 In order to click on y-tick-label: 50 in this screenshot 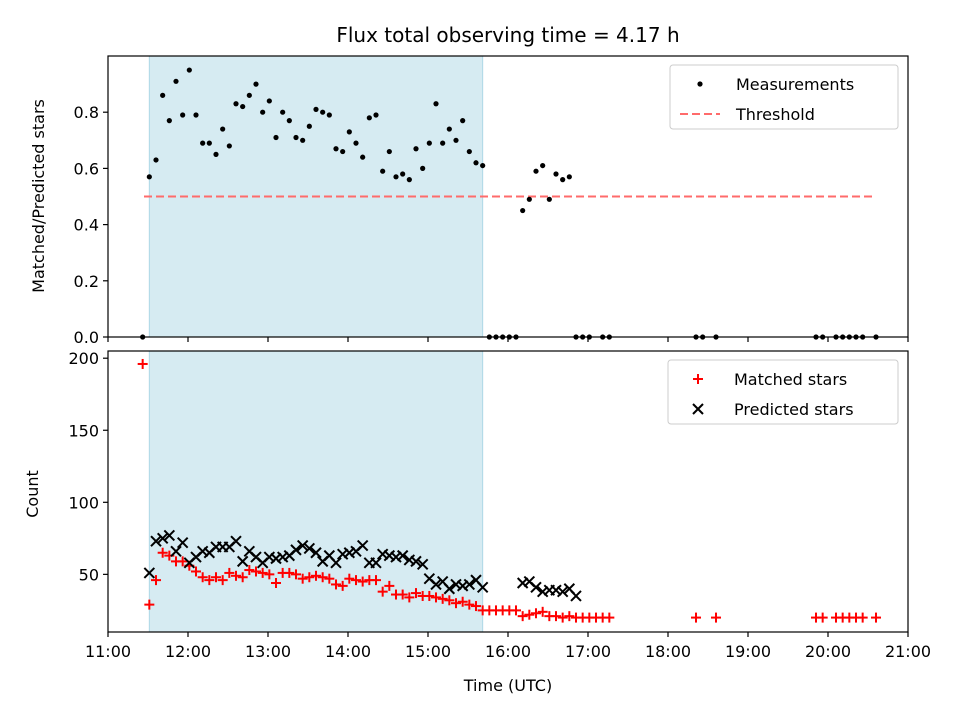, I will do `click(89, 574)`.